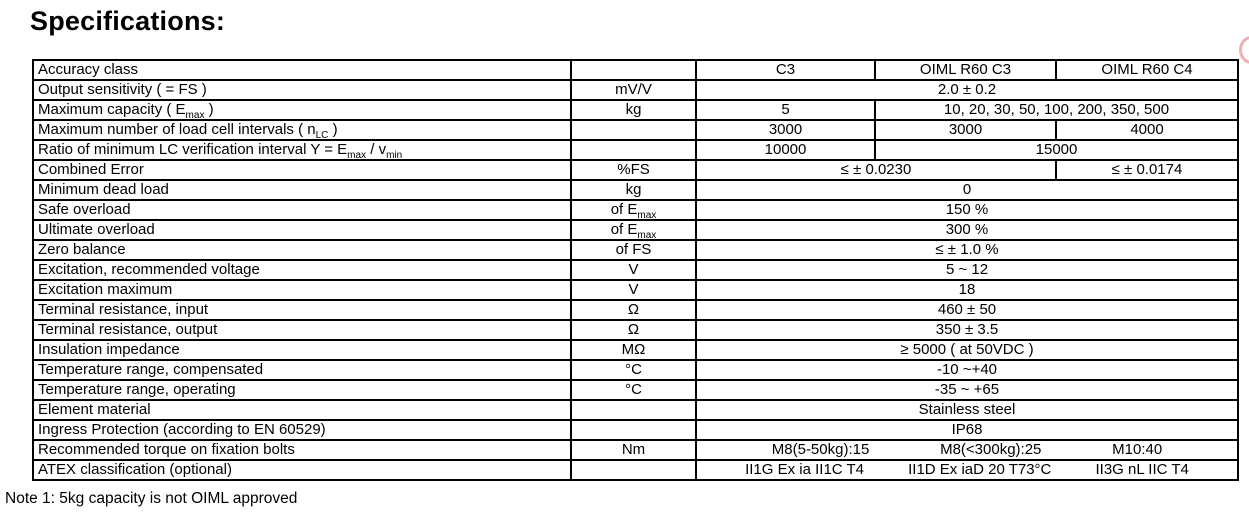 This screenshot has width=1249, height=521. I want to click on table-row: Terminal resistance, input Ω 460 ± 50, so click(635, 310).